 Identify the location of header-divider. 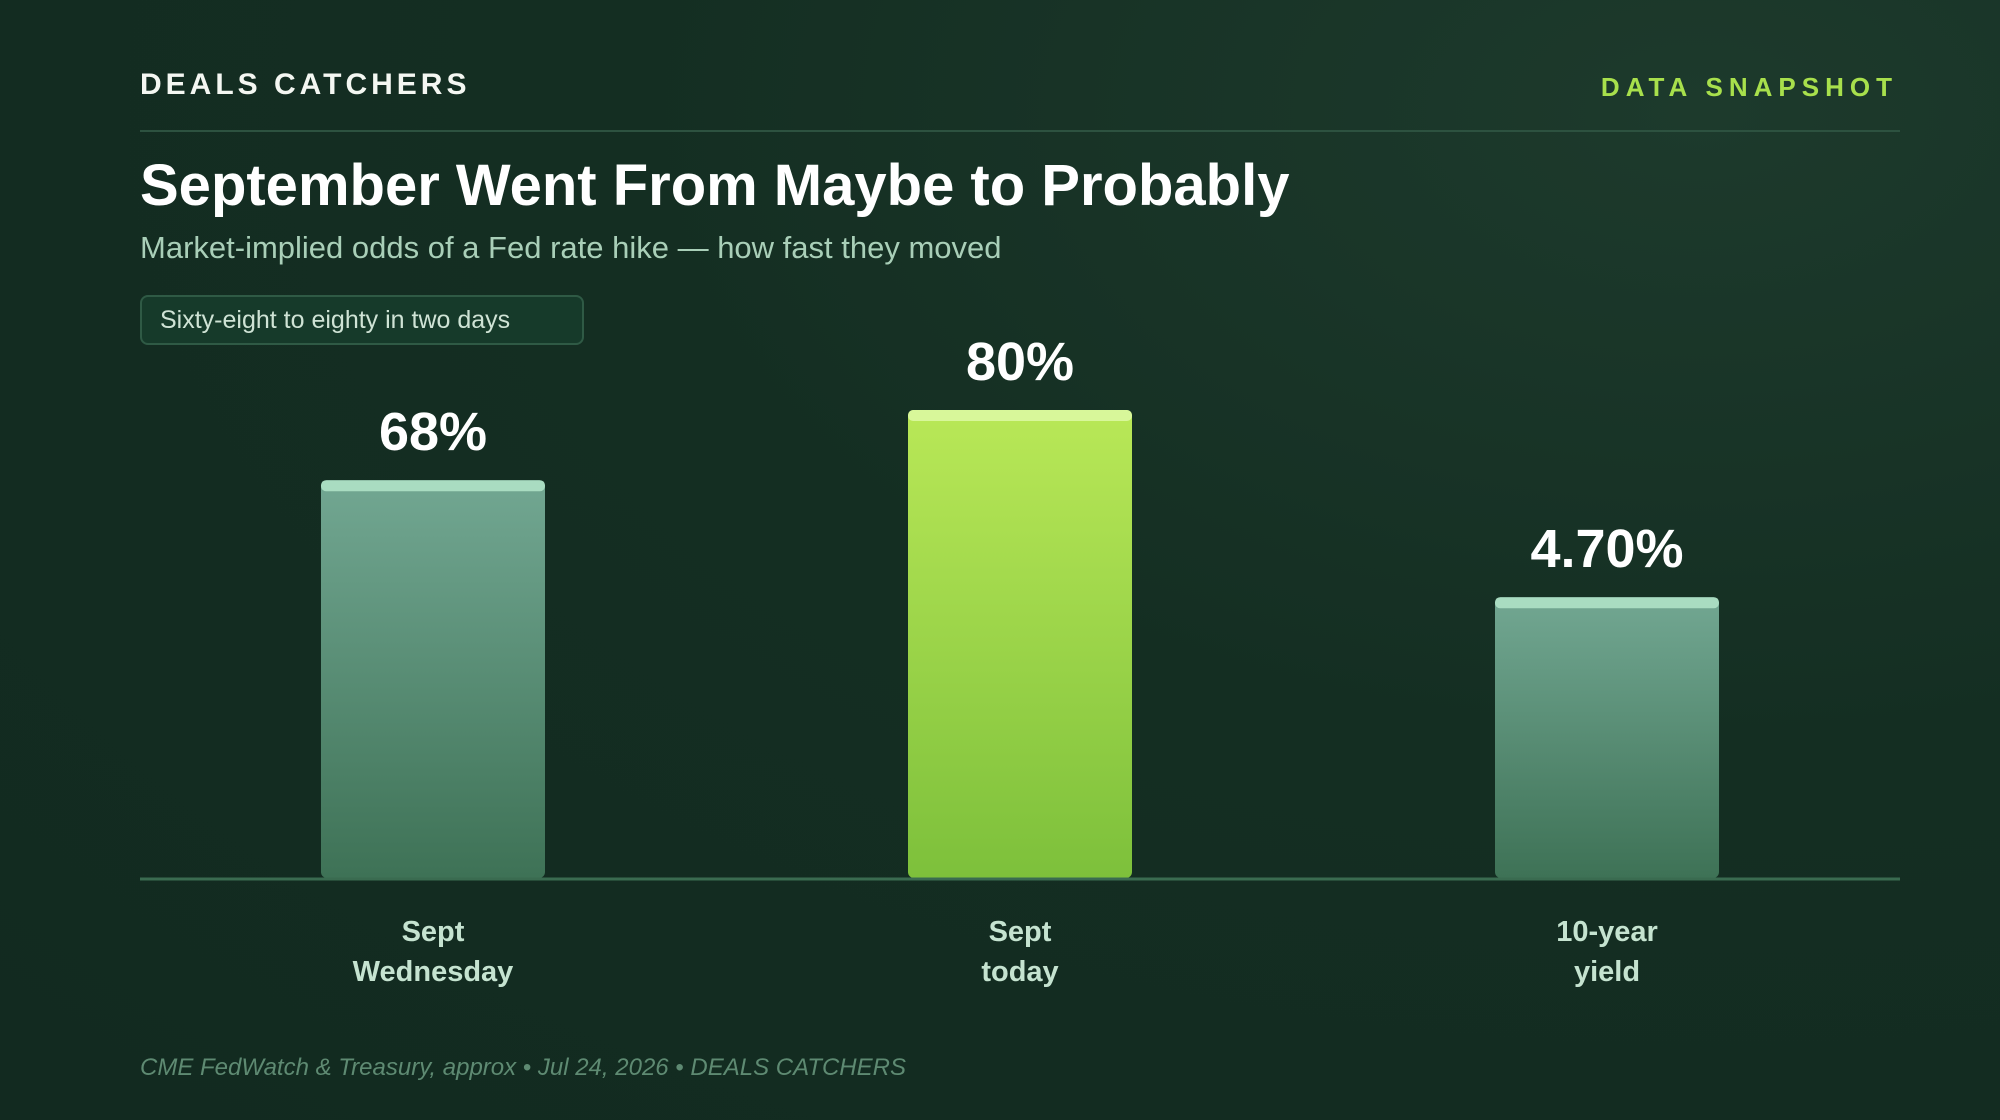
(1020, 131).